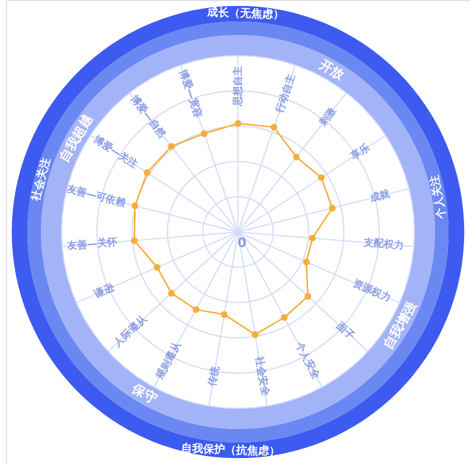  I want to click on text: 保守, so click(144, 394).